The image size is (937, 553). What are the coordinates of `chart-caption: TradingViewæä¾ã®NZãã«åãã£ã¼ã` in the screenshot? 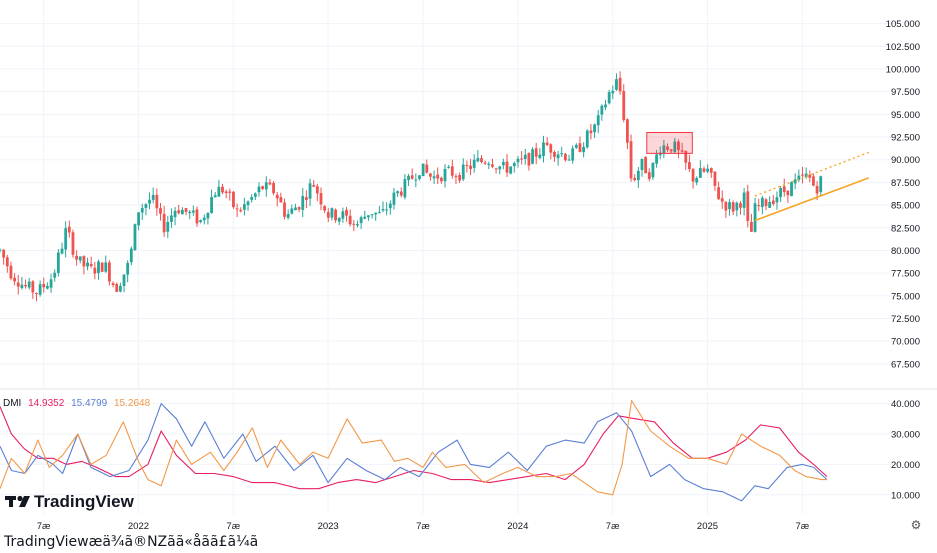 It's located at (131, 542).